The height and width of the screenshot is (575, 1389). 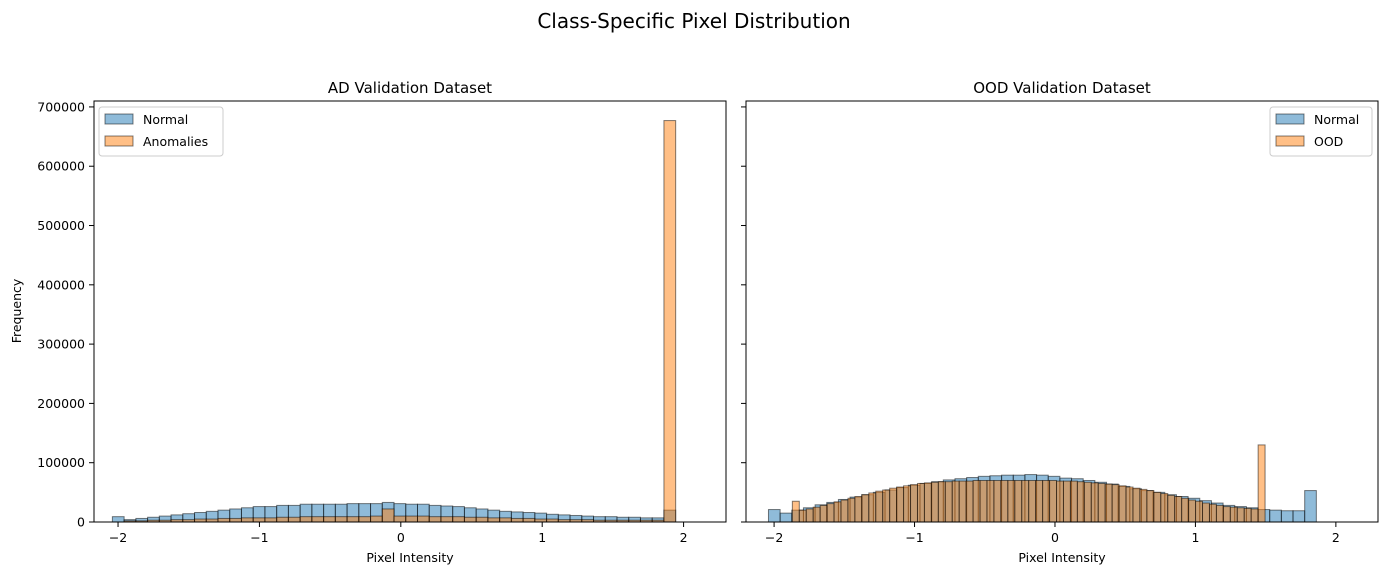 I want to click on ood-x-tick-label: −1, so click(x=914, y=537).